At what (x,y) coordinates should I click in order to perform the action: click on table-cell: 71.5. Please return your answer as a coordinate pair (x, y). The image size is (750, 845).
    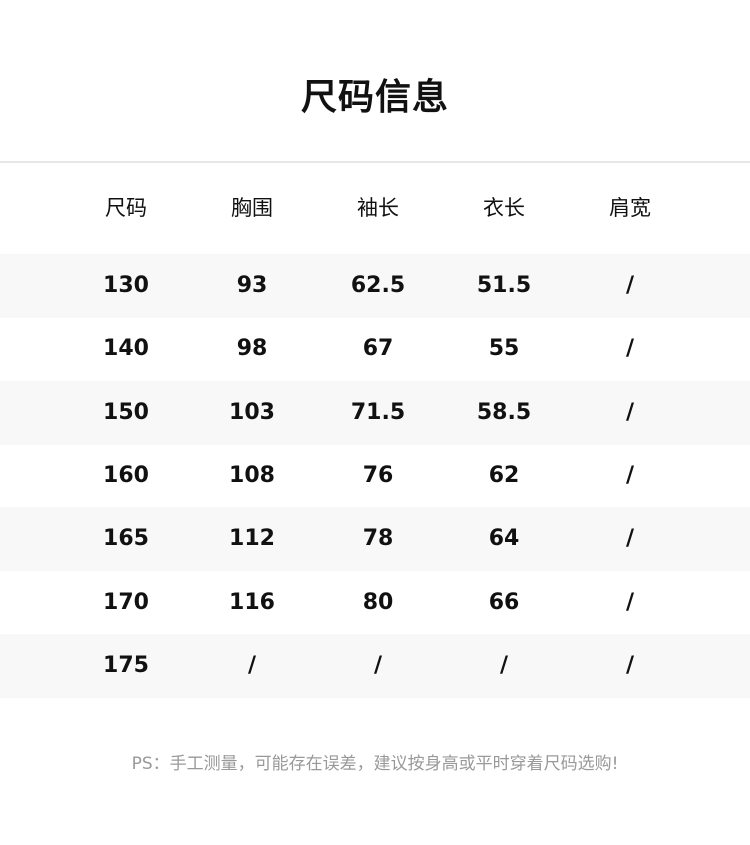
    Looking at the image, I should click on (378, 412).